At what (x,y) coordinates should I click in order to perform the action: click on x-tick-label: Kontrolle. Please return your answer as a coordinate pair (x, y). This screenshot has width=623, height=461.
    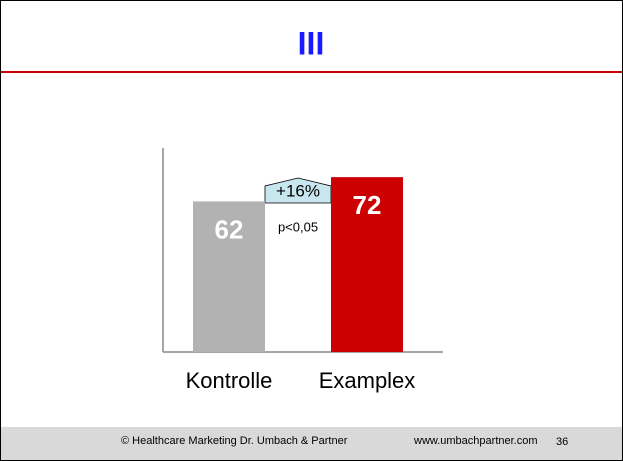
    Looking at the image, I should click on (229, 380).